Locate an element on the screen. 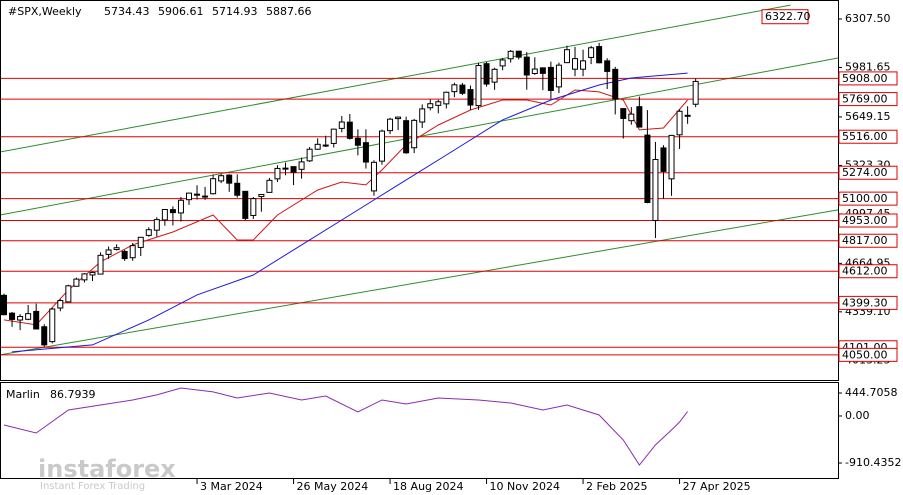  level-label: 5769.00 is located at coordinates (865, 99).